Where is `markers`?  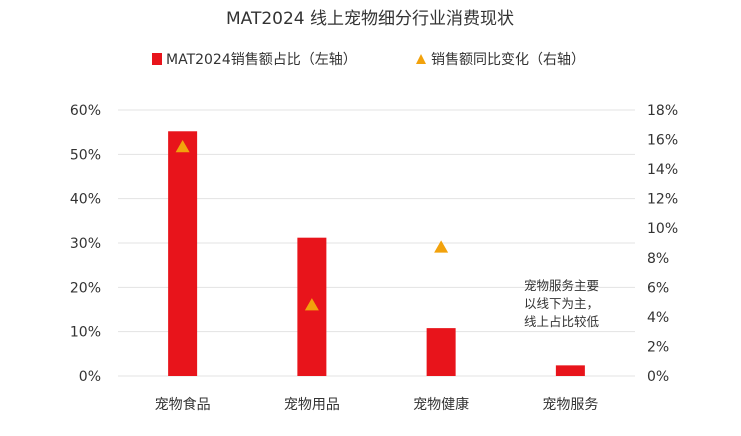 markers is located at coordinates (312, 225).